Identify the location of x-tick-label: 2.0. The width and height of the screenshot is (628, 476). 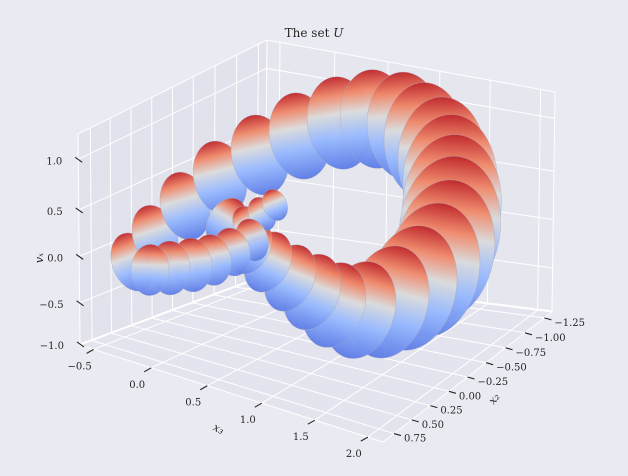
(354, 454).